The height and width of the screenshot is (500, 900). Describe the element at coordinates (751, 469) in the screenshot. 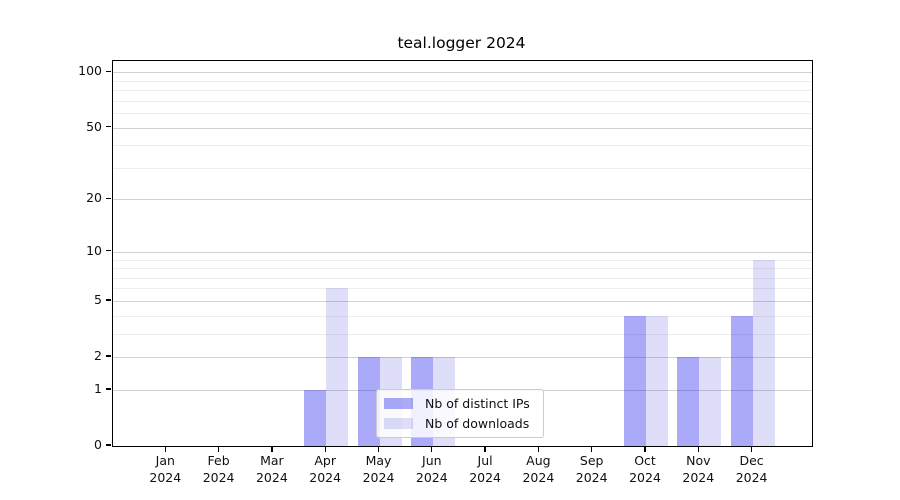

I see `x-tick-label-dec: Dec 2024` at that location.